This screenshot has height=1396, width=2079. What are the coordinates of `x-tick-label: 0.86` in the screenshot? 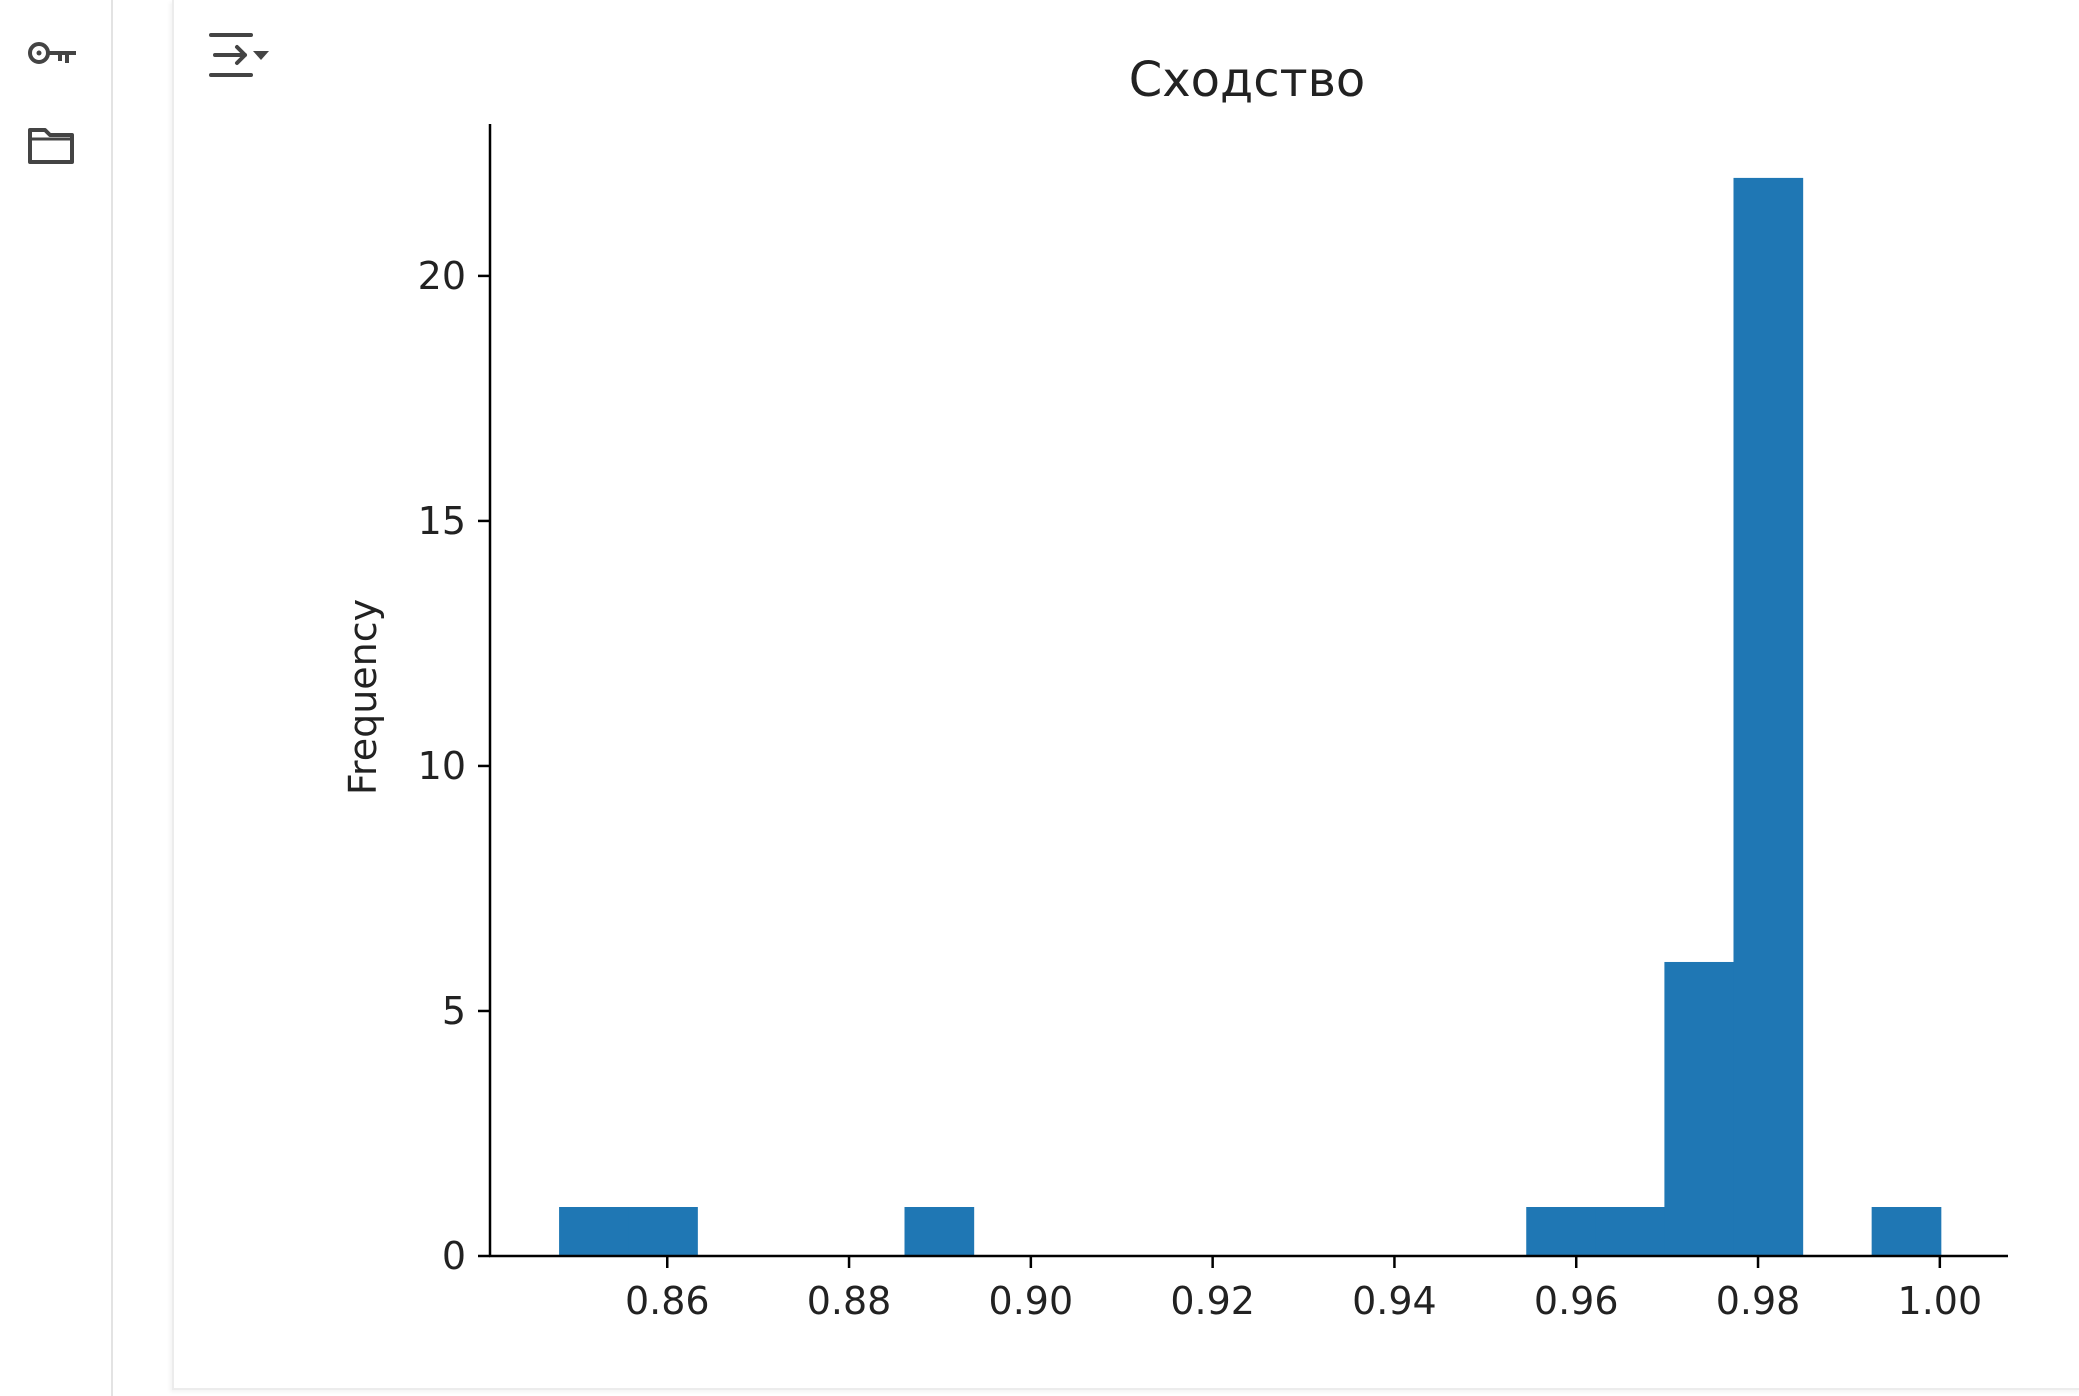 It's located at (667, 1301).